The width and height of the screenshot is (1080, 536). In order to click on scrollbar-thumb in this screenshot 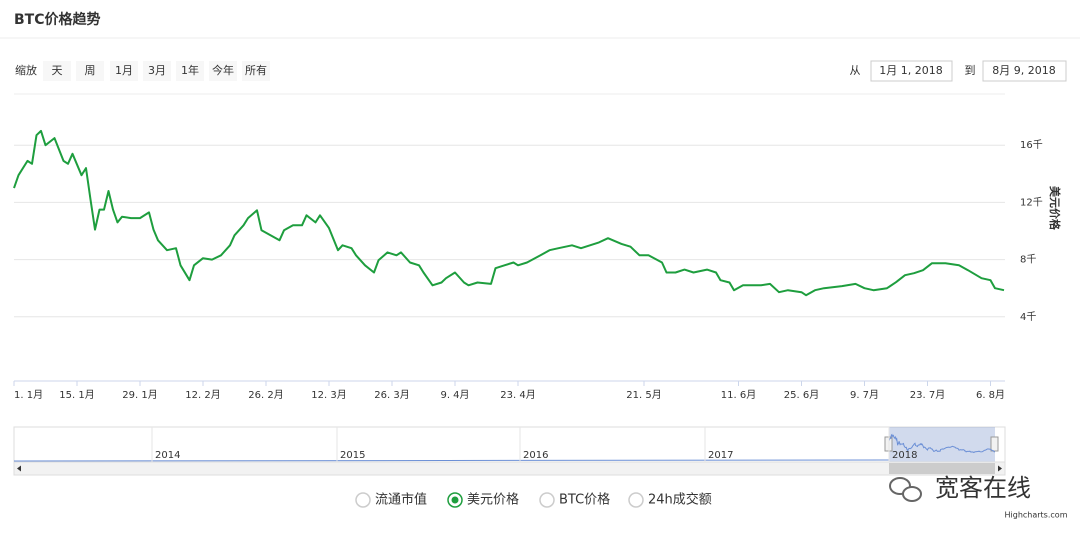, I will do `click(942, 468)`.